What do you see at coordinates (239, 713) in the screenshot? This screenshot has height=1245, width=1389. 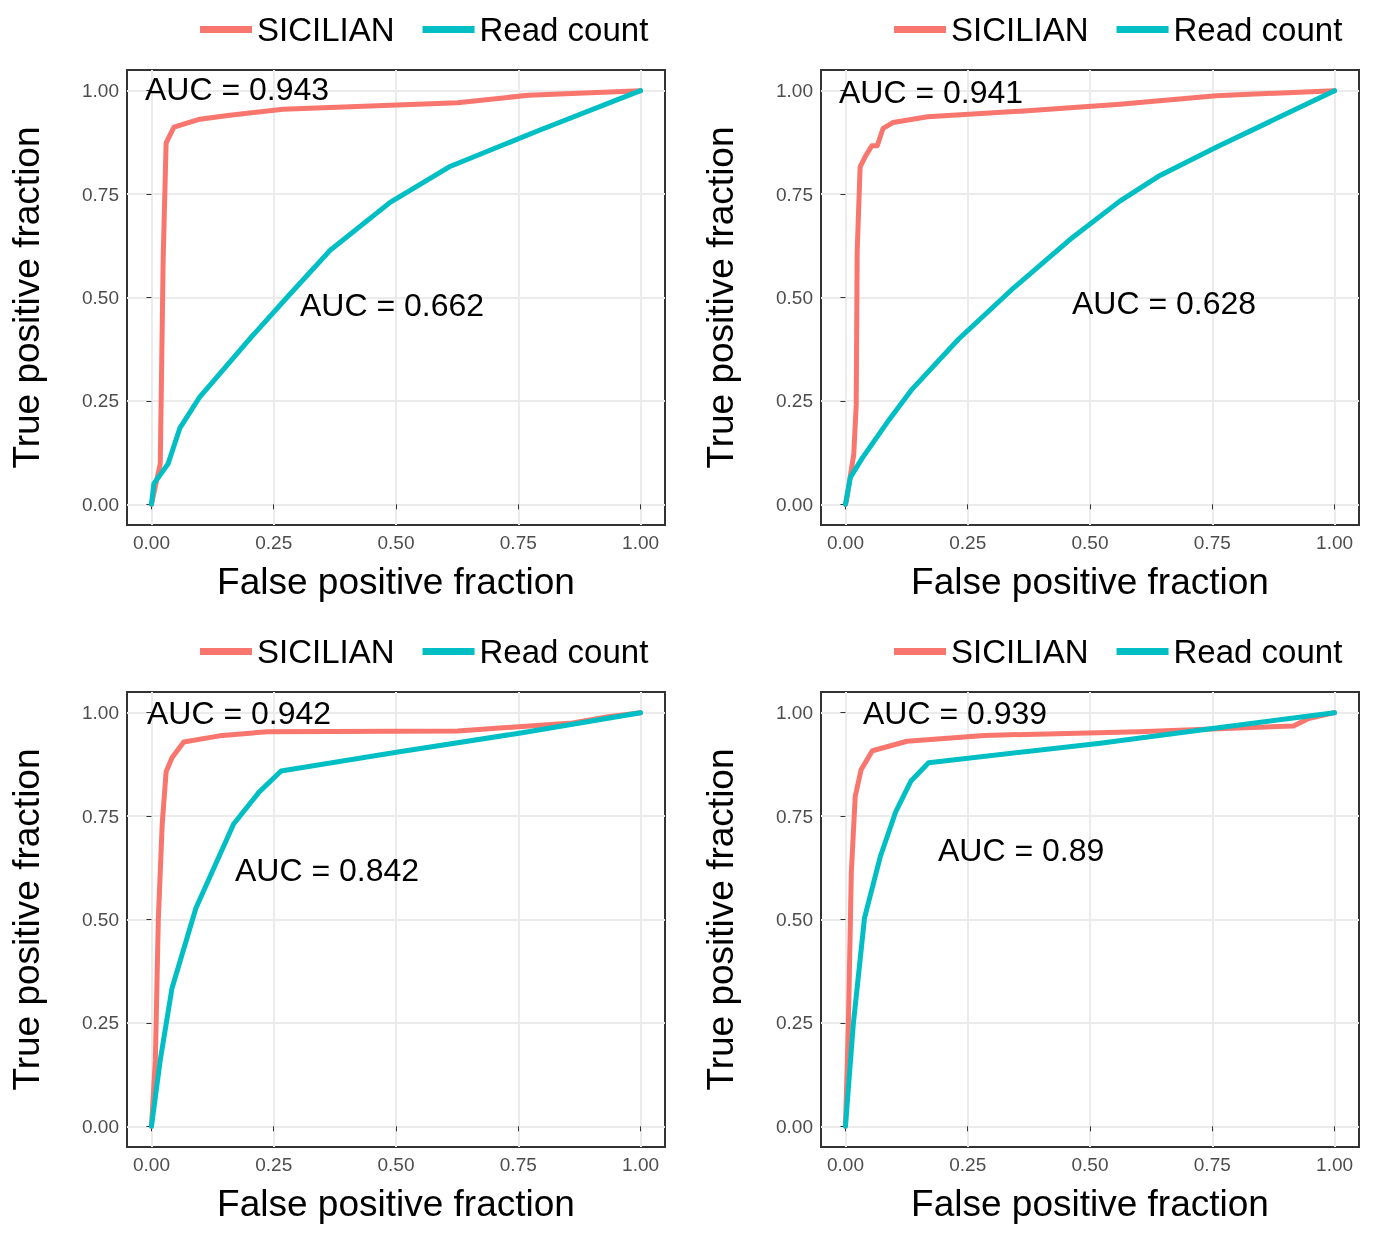 I see `annotation: AUC = 0.942` at bounding box center [239, 713].